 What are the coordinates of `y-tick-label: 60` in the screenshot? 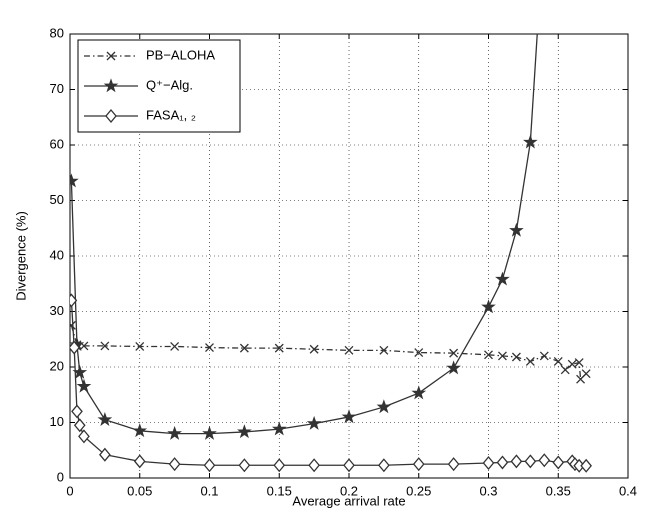 It's located at (57, 143).